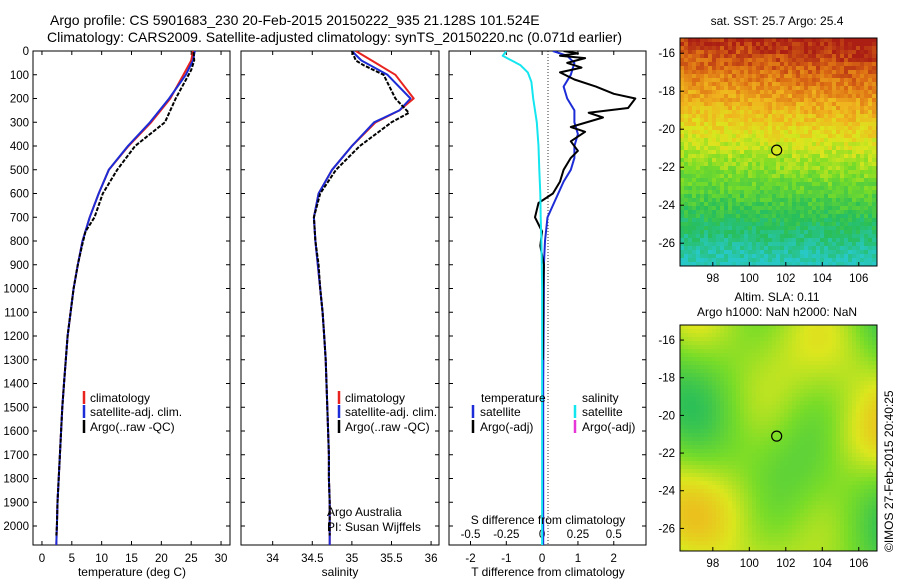  I want to click on x-tick-label: 35.5, so click(391, 559).